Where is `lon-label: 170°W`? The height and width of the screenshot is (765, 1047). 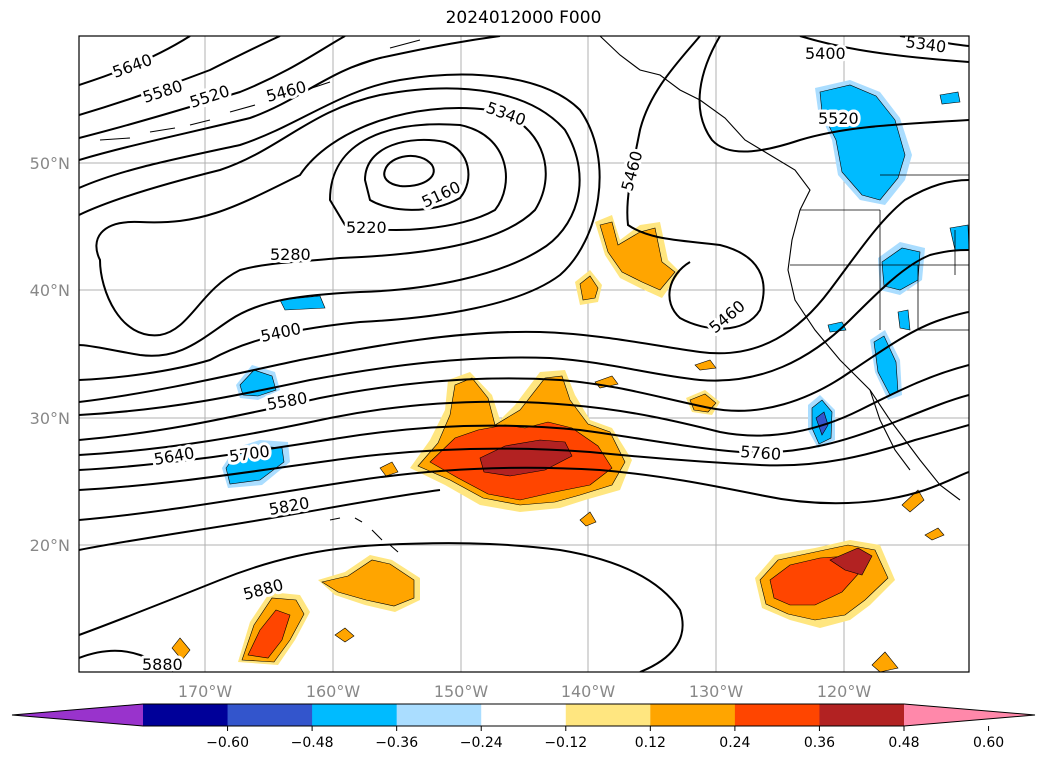 lon-label: 170°W is located at coordinates (205, 691).